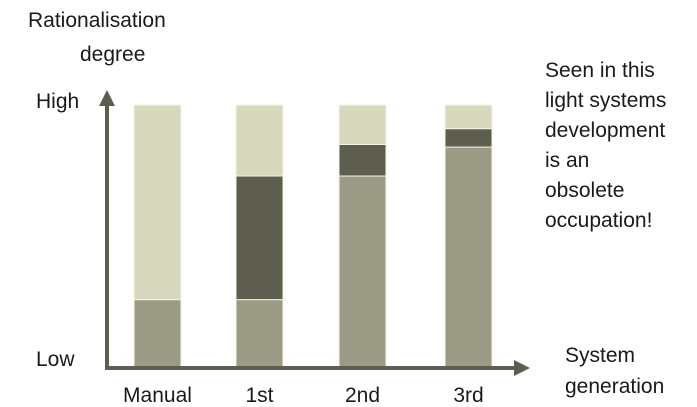 Image resolution: width=697 pixels, height=407 pixels. What do you see at coordinates (599, 220) in the screenshot?
I see `annotation-line: occupation!` at bounding box center [599, 220].